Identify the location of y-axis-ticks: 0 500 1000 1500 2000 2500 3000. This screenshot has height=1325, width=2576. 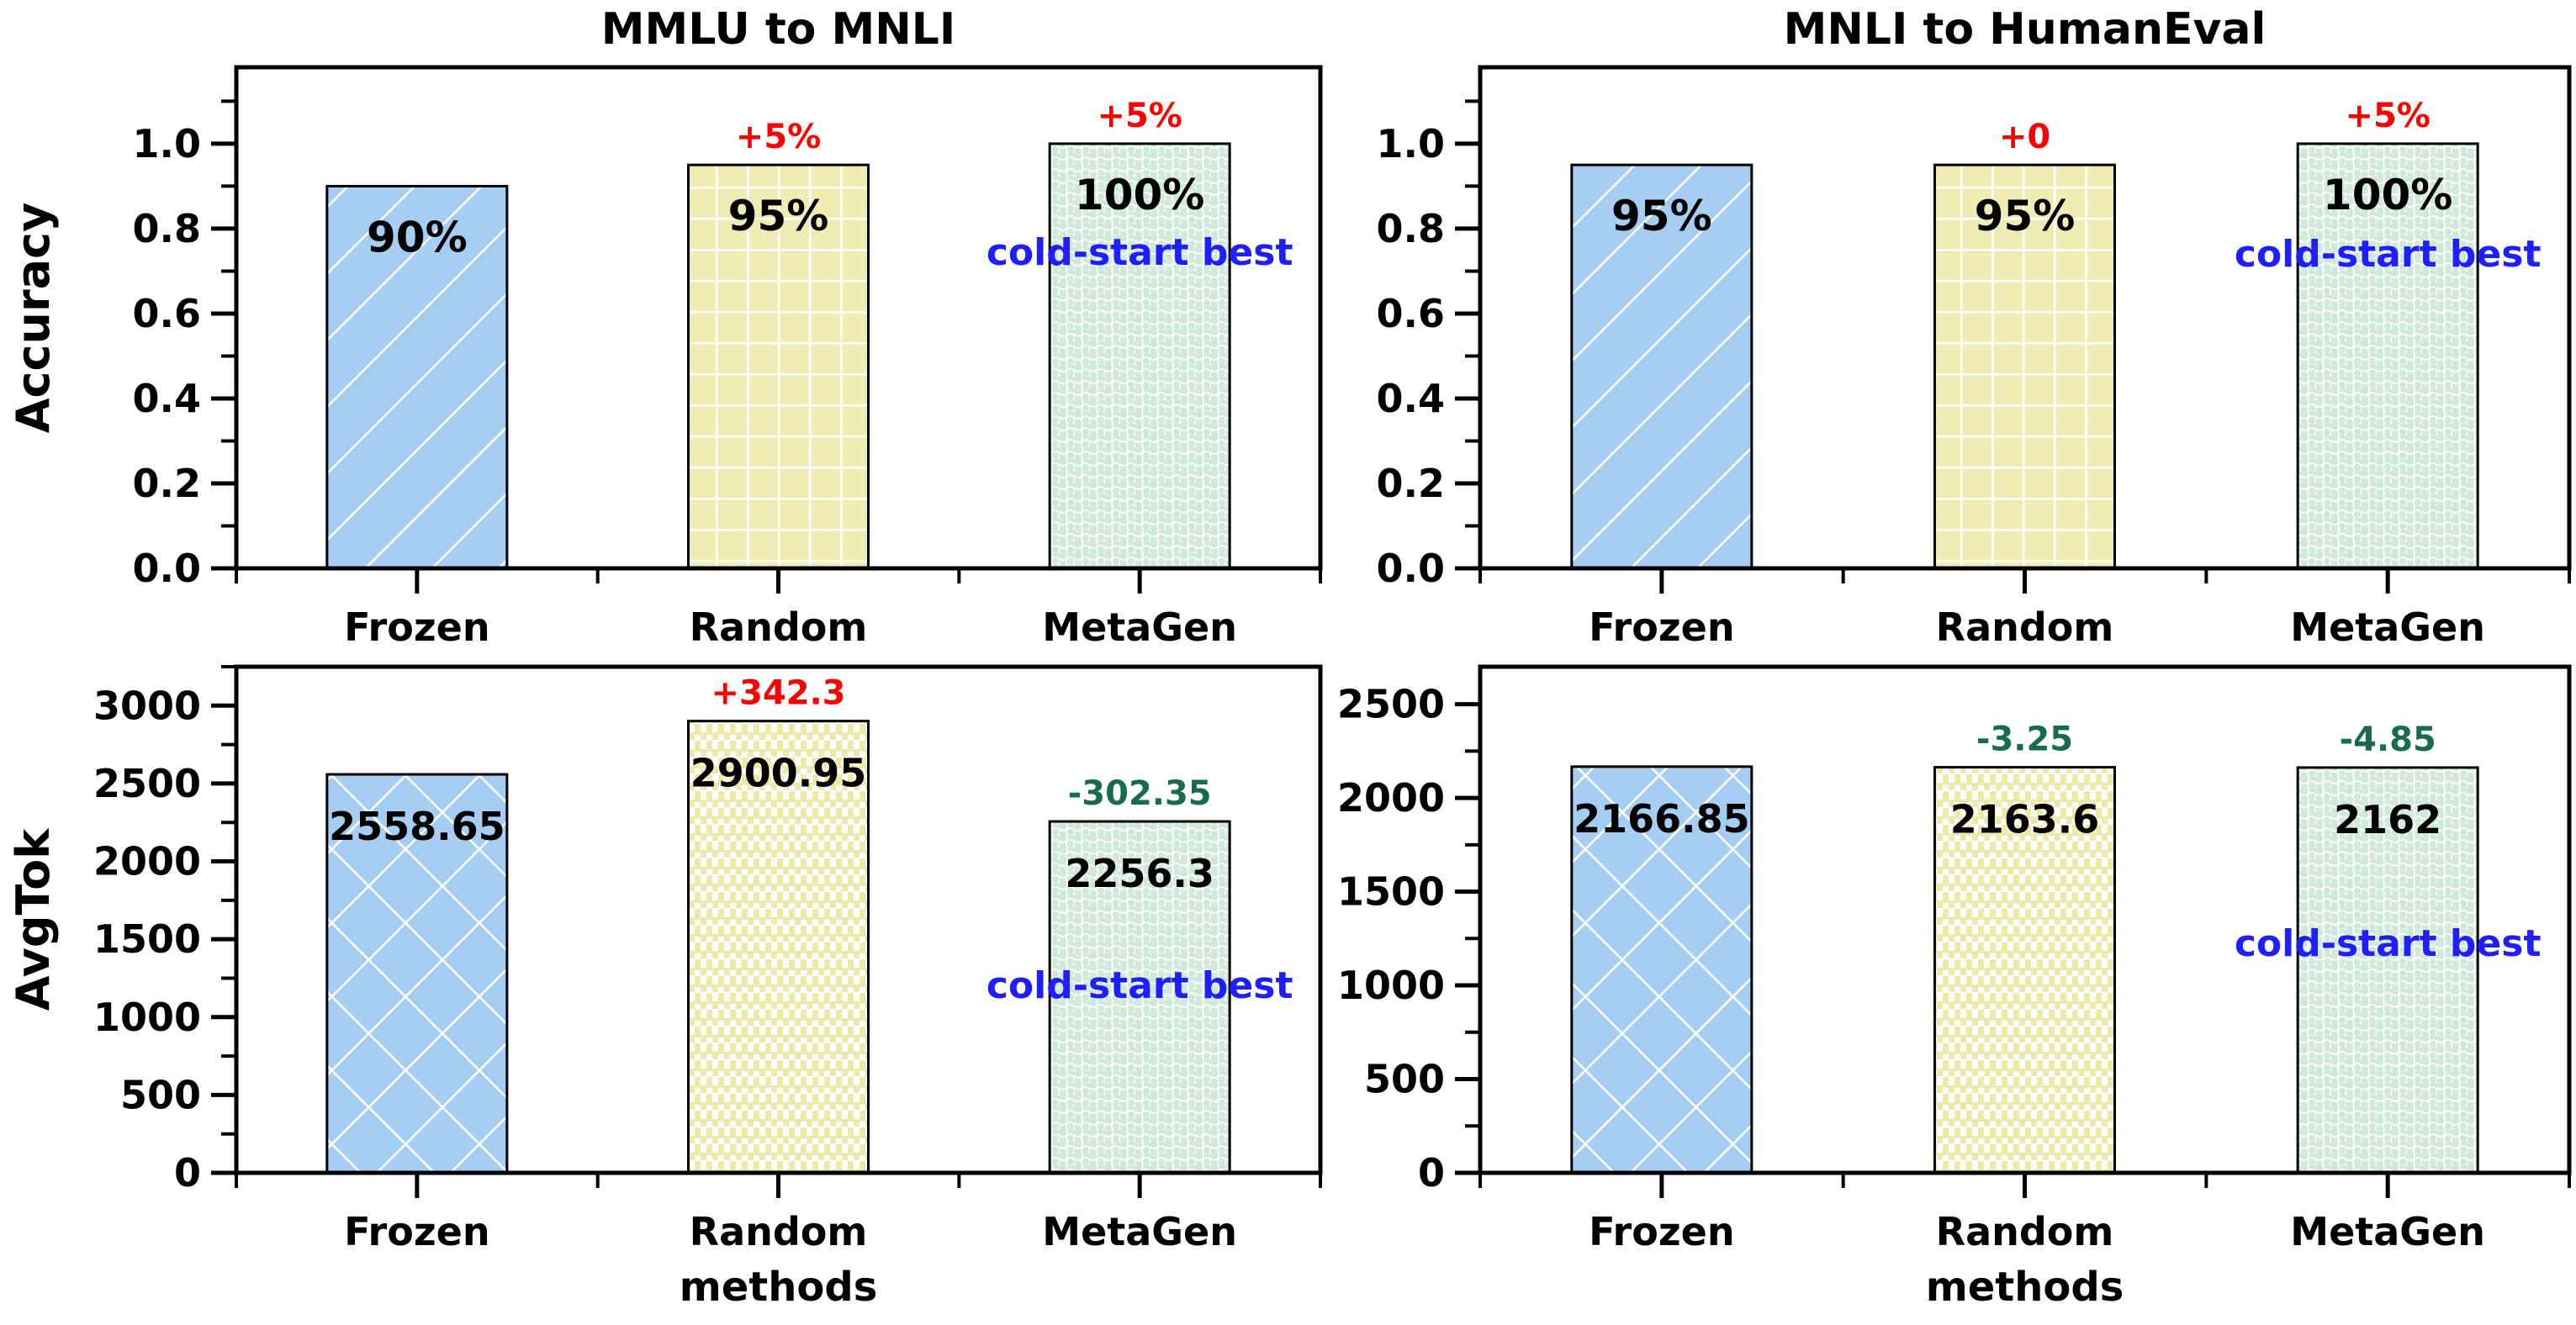
(164, 930).